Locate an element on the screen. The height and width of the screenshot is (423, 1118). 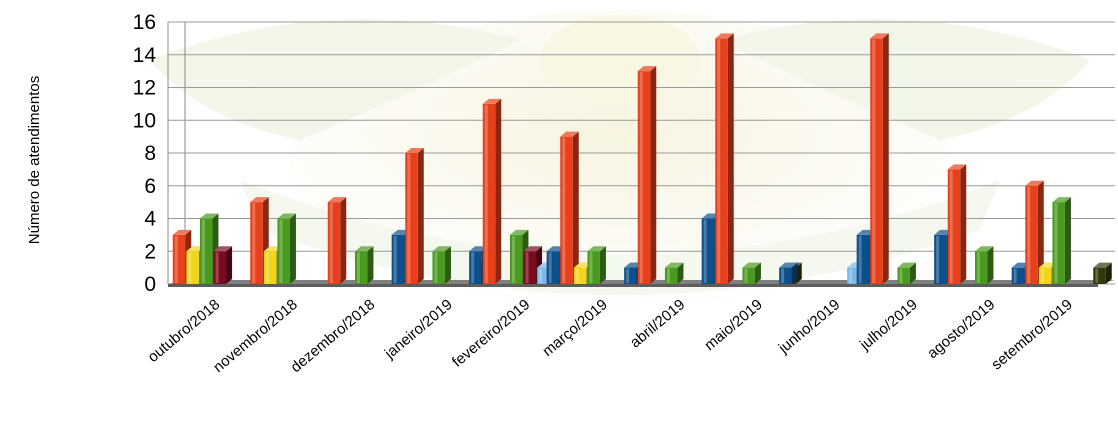
y-tick-label: 0 is located at coordinates (150, 284).